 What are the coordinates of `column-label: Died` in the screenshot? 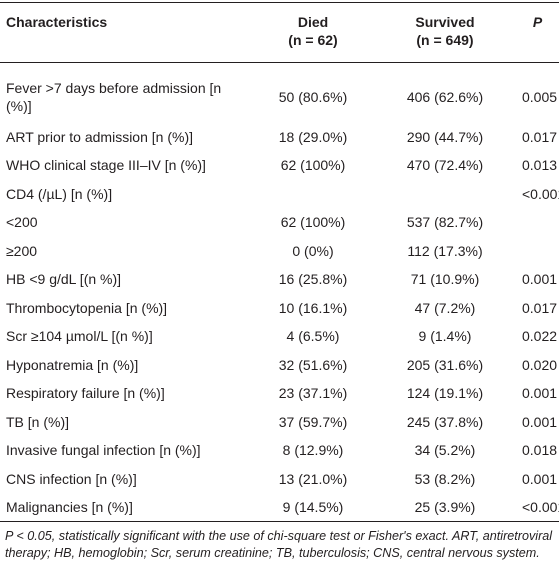 It's located at (313, 22).